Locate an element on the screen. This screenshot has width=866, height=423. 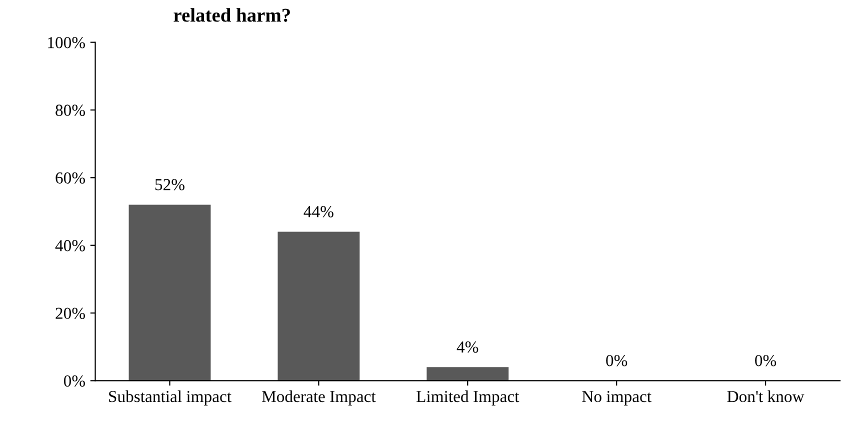
x-tick-label: Don't know is located at coordinates (765, 396).